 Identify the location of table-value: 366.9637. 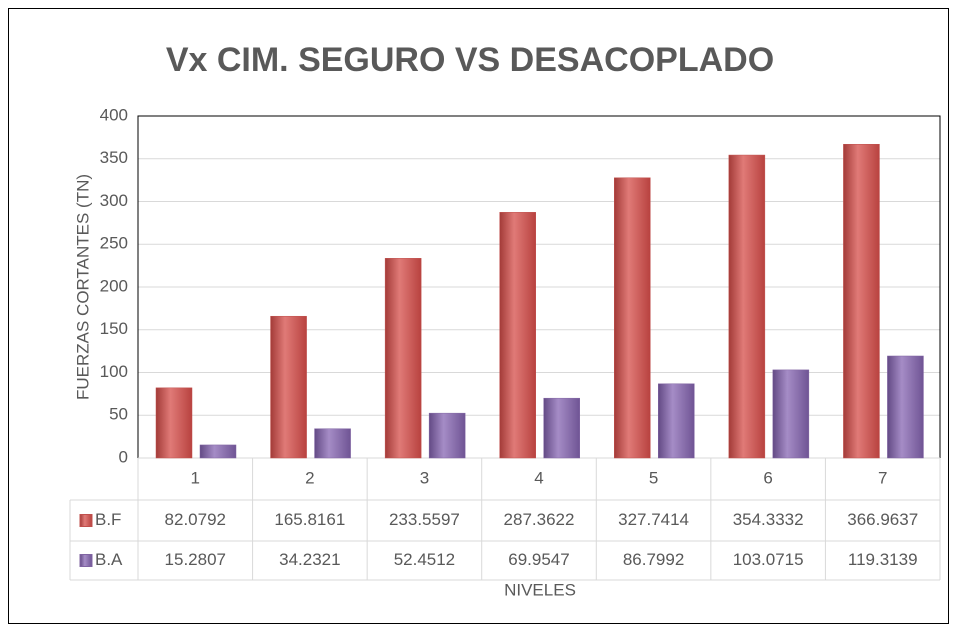
(882, 519).